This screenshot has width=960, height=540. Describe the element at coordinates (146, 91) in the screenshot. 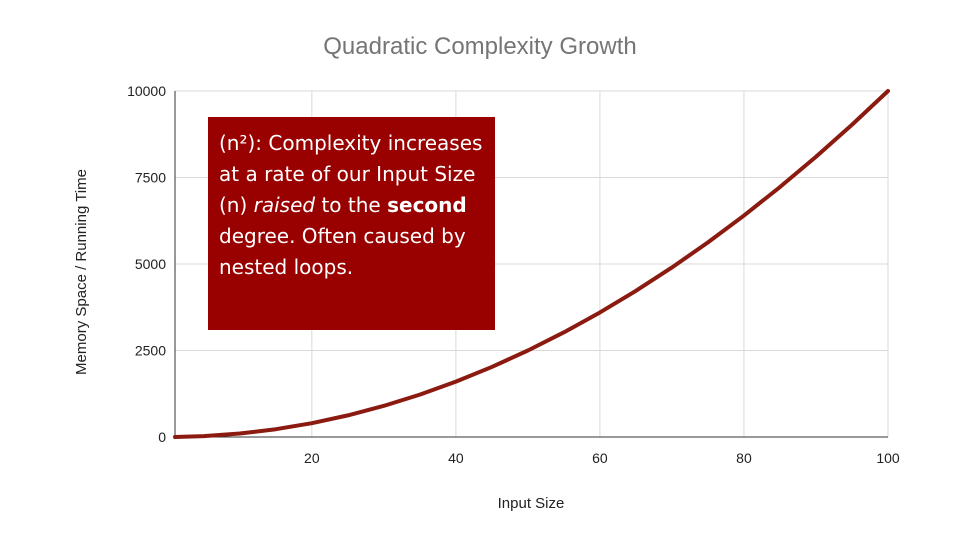

I see `y-tick-label: 10000` at that location.